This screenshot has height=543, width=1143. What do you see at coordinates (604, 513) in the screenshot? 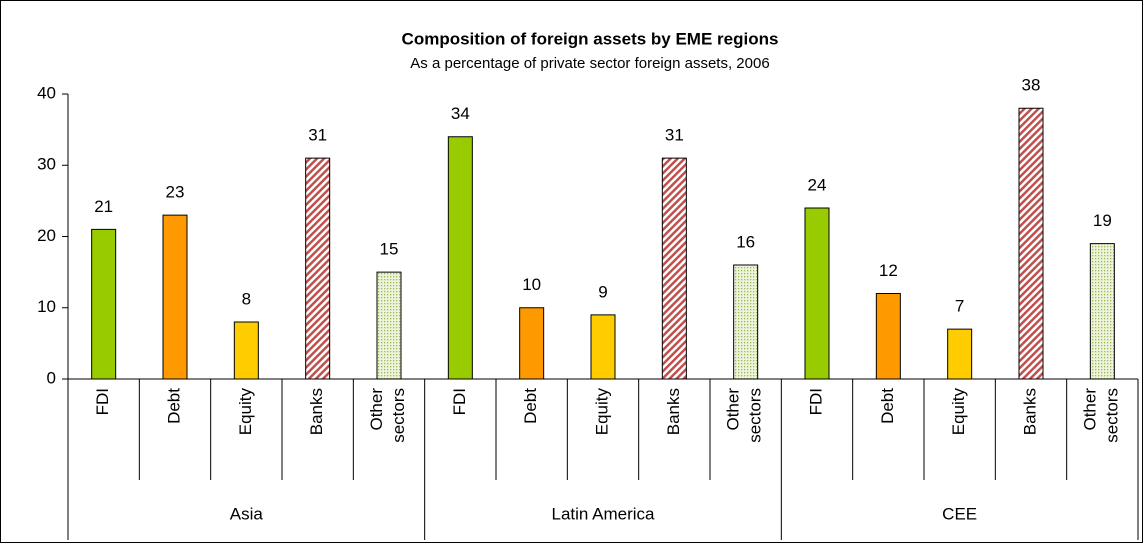
I see `group-label: Latin America` at bounding box center [604, 513].